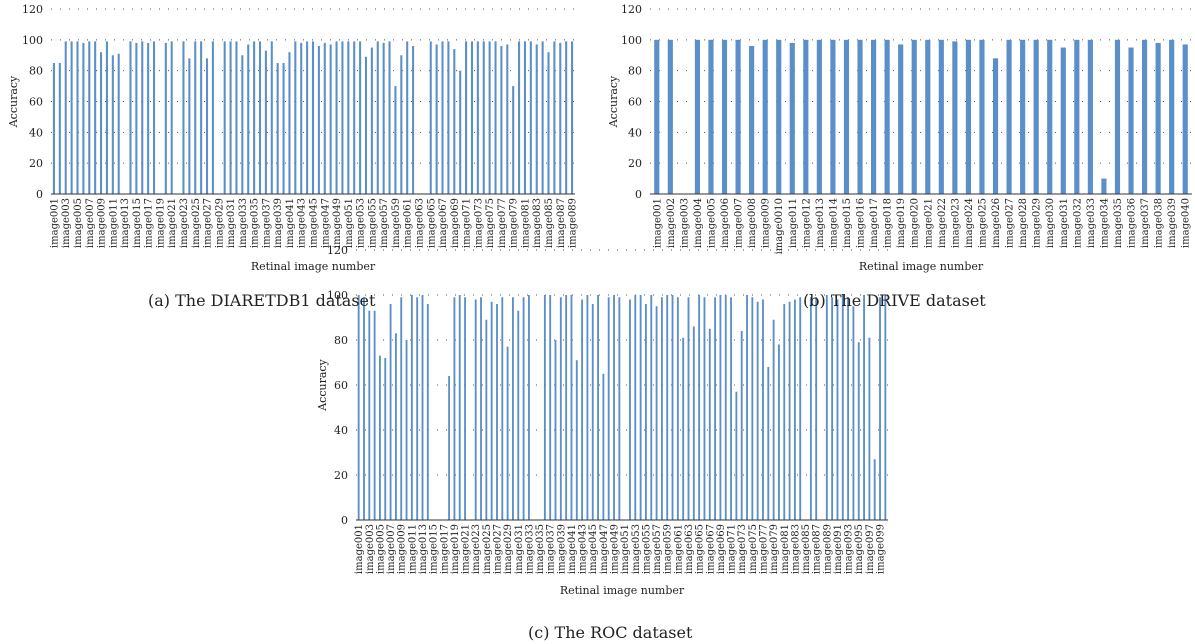 The width and height of the screenshot is (1195, 644). I want to click on x-tick-label: image037, so click(266, 223).